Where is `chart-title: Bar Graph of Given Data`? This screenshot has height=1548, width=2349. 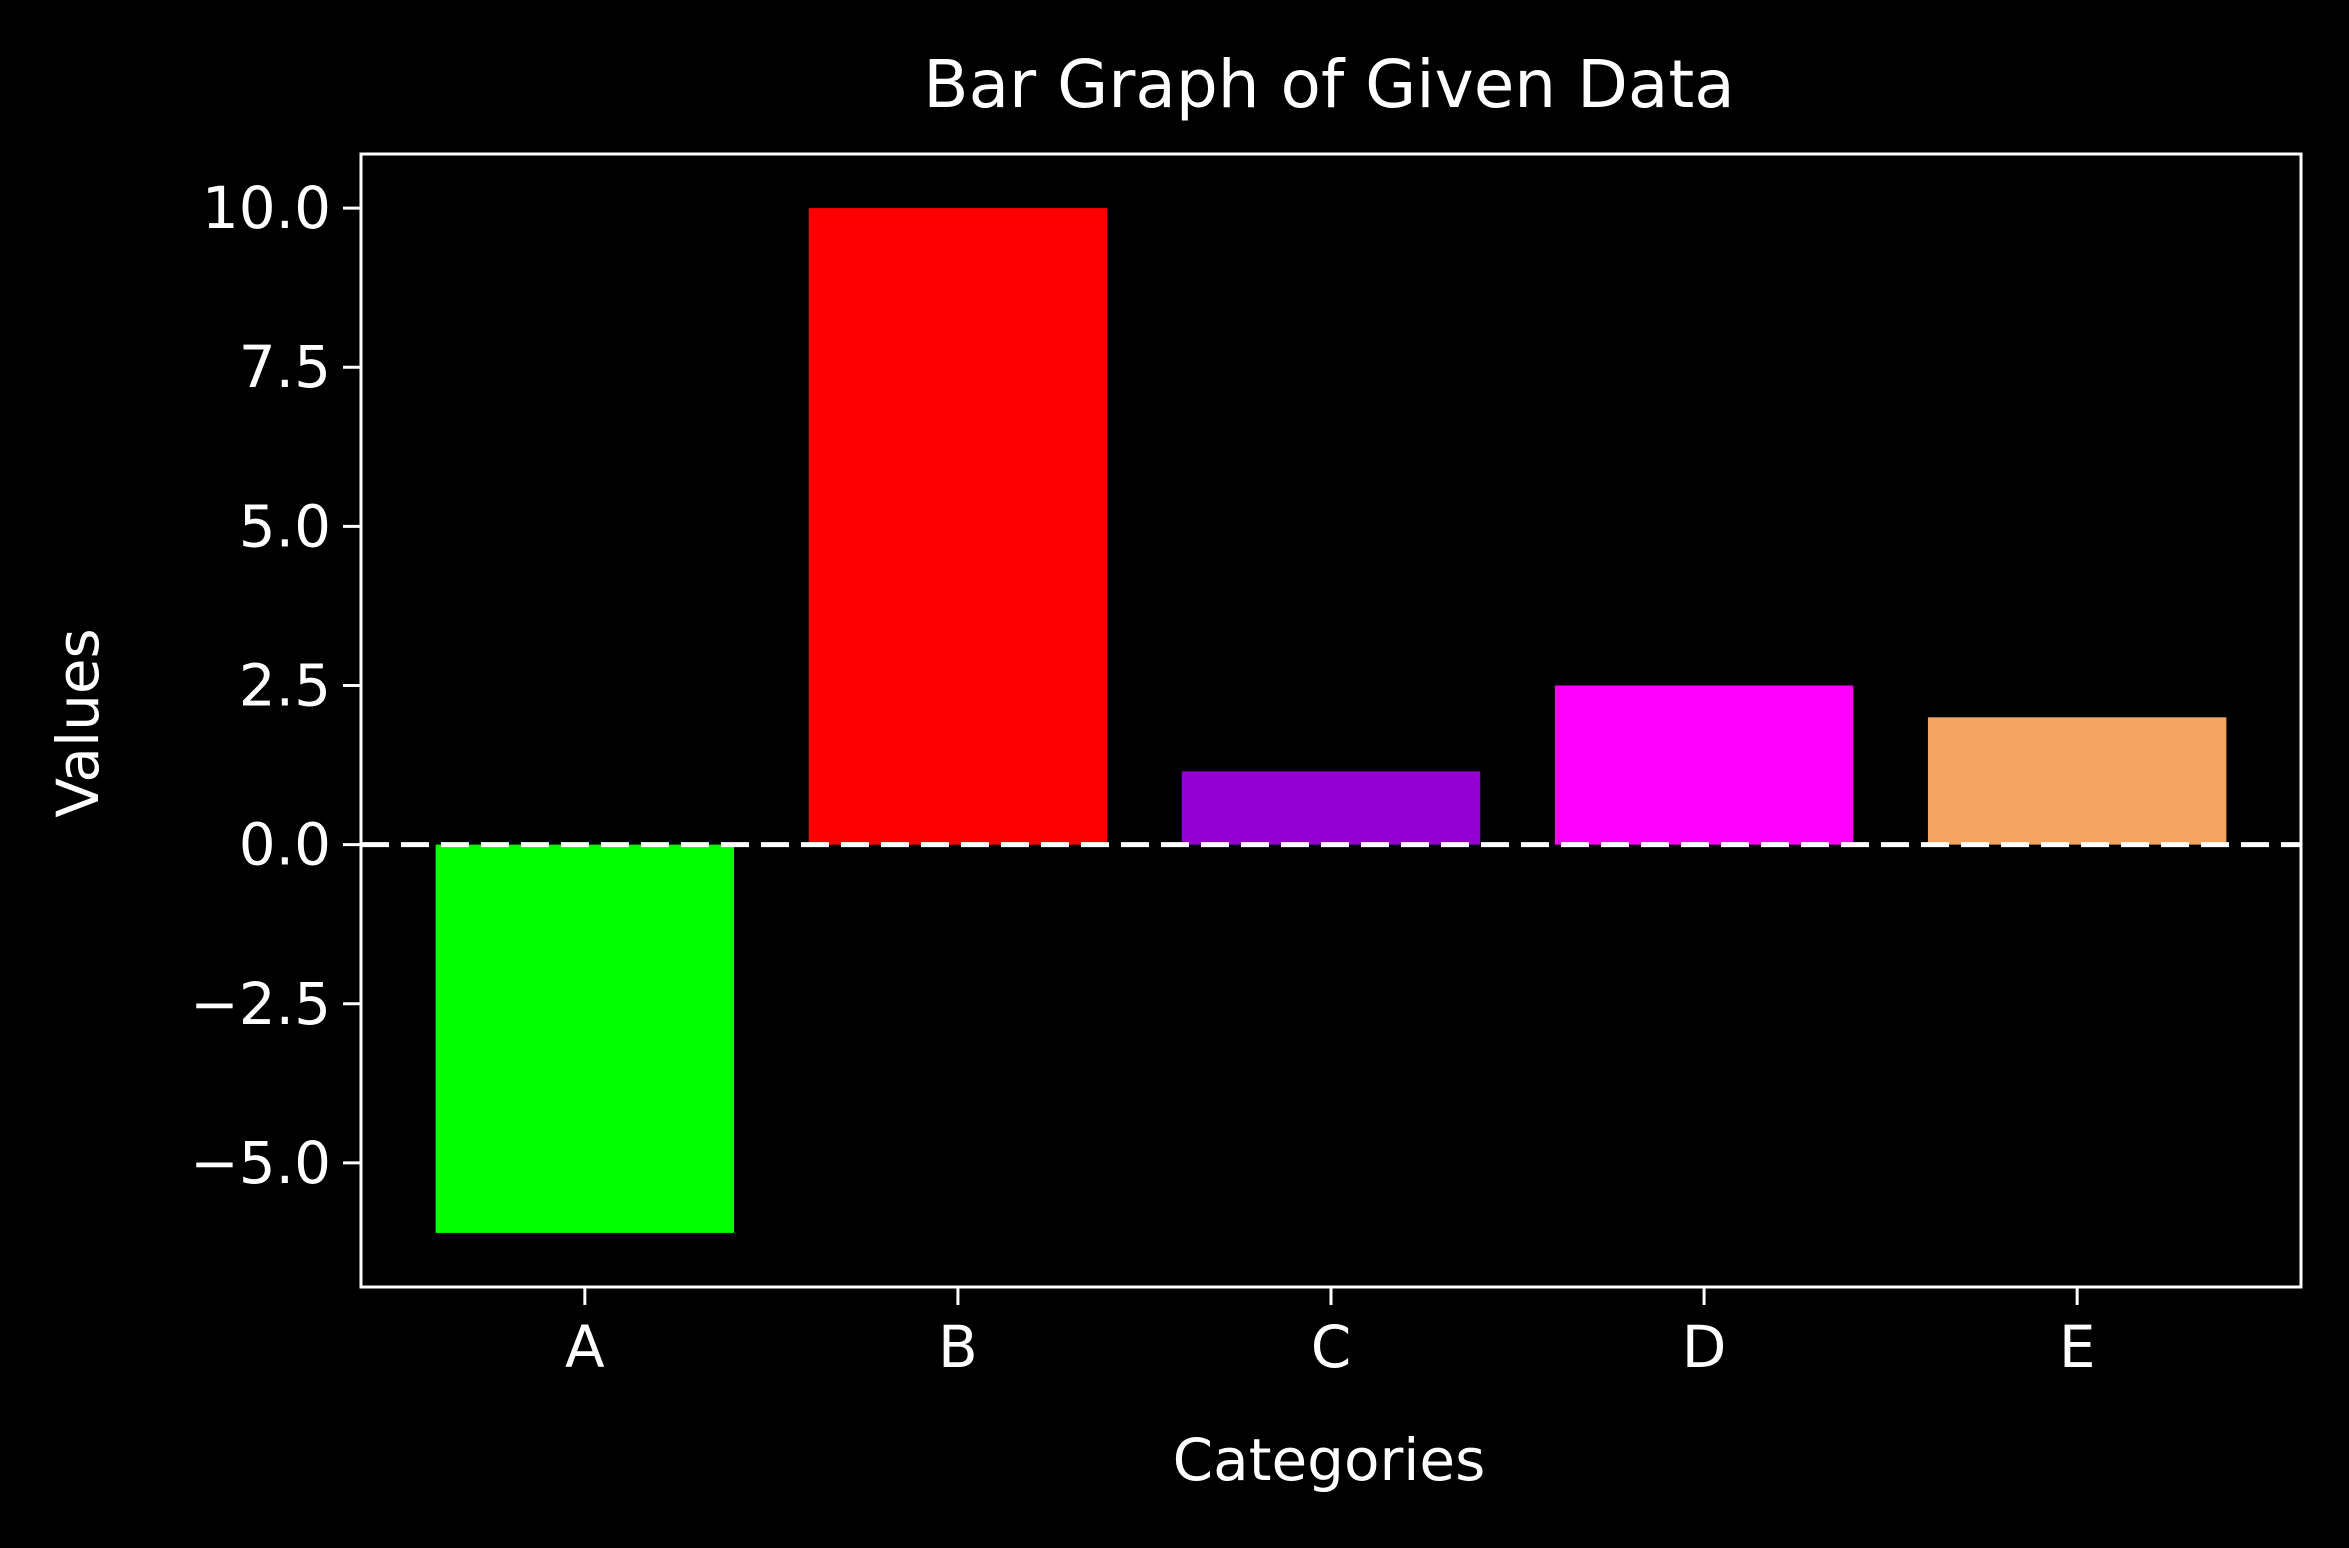 chart-title: Bar Graph of Given Data is located at coordinates (1328, 84).